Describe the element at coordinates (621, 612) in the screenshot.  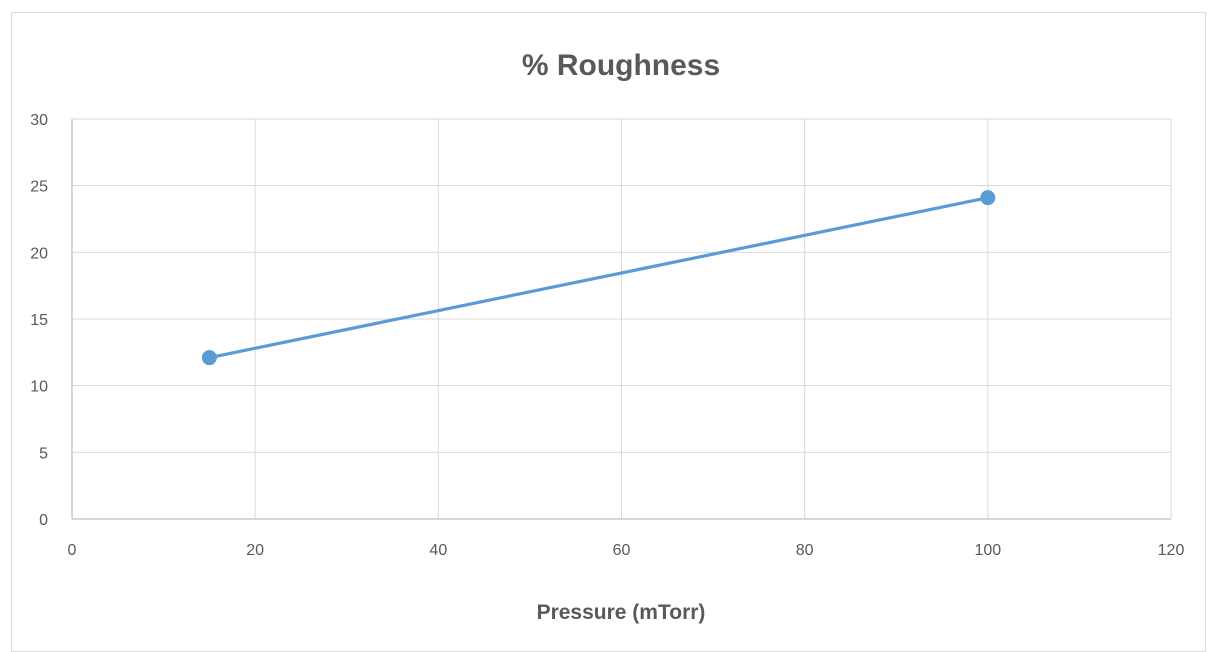
I see `x-axis-title: Pressure (mTorr)` at that location.